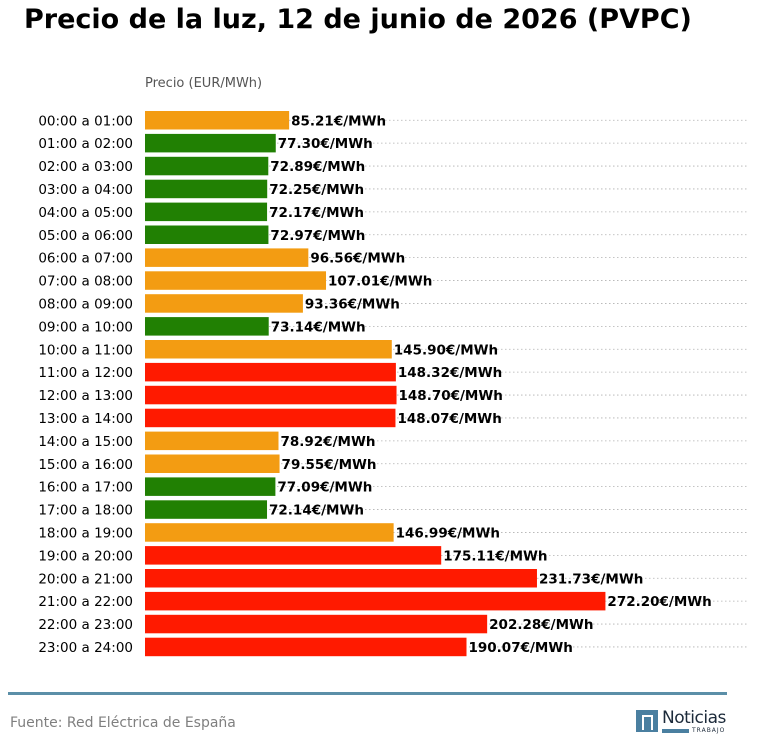  What do you see at coordinates (338, 121) in the screenshot?
I see `value-label: 85.21€/MWh` at bounding box center [338, 121].